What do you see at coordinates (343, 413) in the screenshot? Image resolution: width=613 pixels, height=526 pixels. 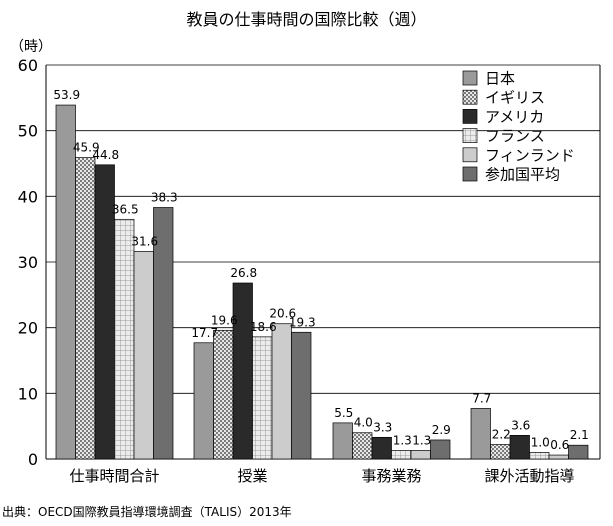 I see `data-label: 5.5` at bounding box center [343, 413].